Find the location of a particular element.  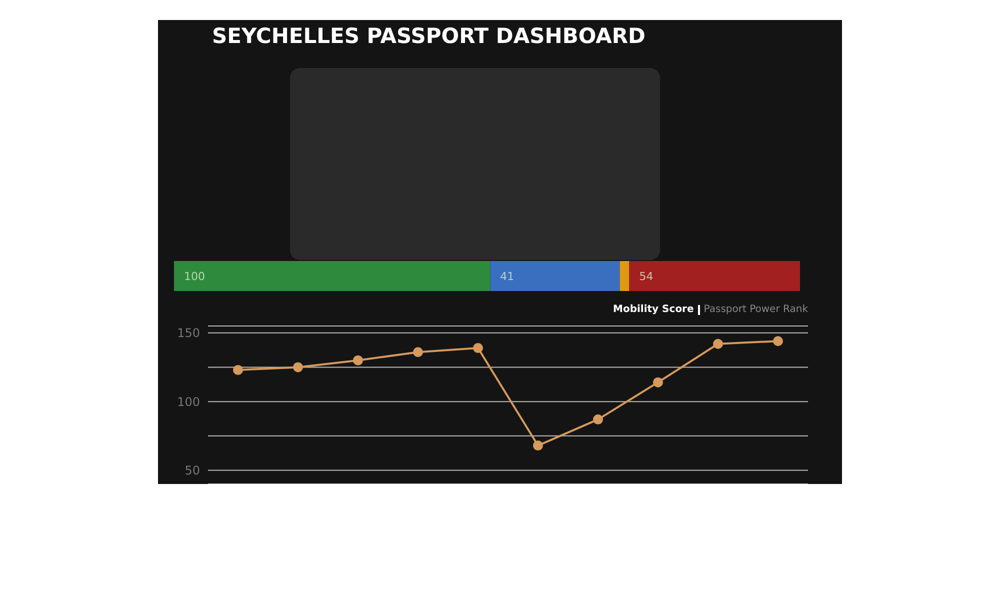

text: Mobility Score is located at coordinates (653, 309).